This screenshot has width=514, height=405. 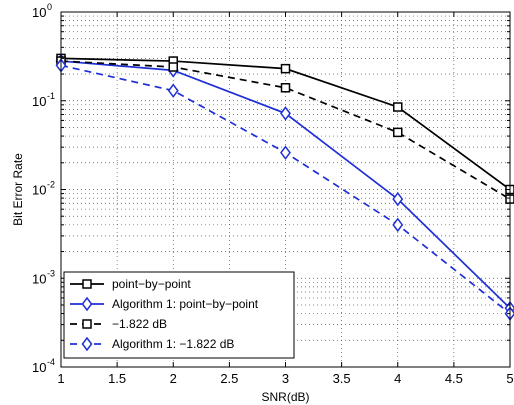 I want to click on y-tick-exponent: -3, so click(x=51, y=273).